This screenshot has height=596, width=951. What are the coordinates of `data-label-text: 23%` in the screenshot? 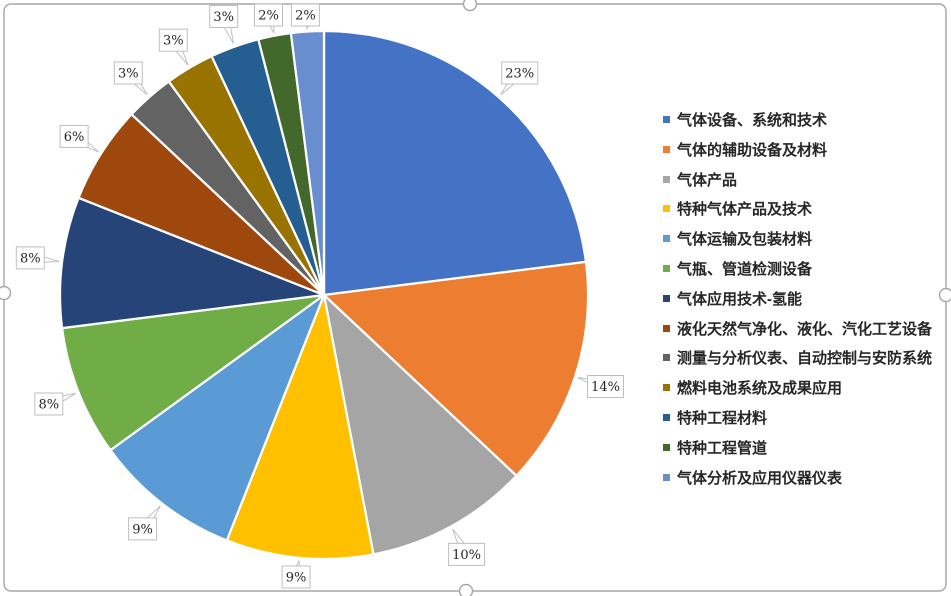 It's located at (519, 74).